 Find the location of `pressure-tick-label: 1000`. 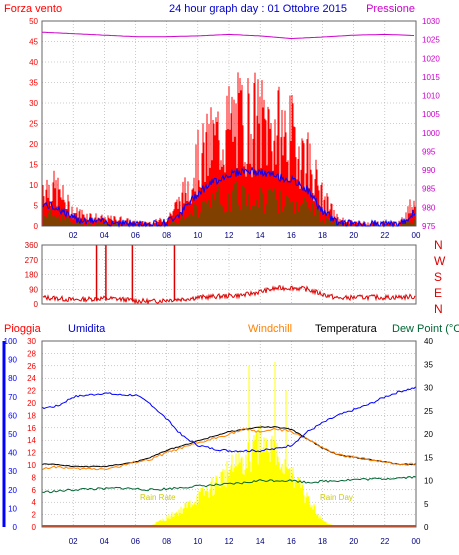

pressure-tick-label: 1000 is located at coordinates (431, 133).